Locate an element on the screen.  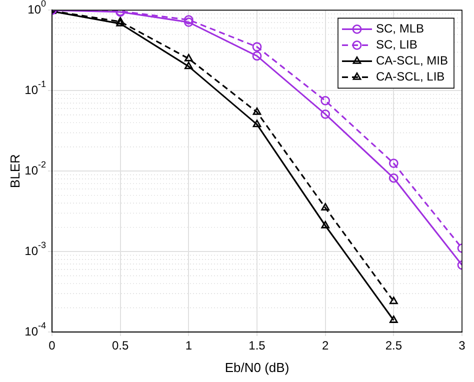
x-tick-label: 0 is located at coordinates (52, 345).